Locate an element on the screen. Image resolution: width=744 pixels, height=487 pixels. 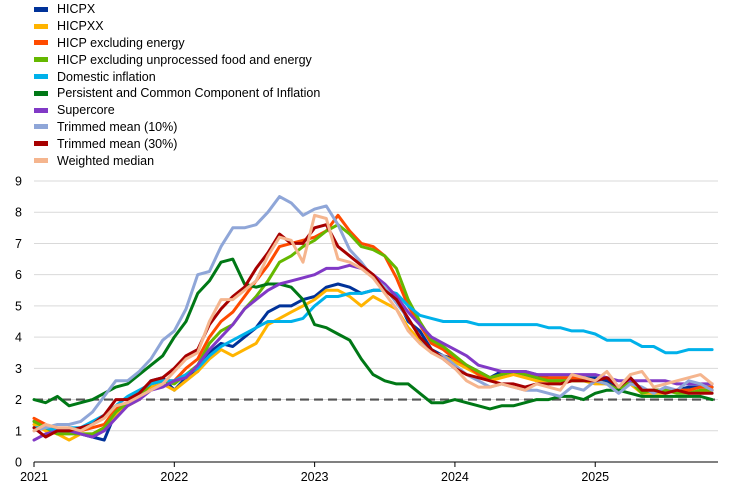
legend-item-weighted-median: Weighted median is located at coordinates (177, 160).